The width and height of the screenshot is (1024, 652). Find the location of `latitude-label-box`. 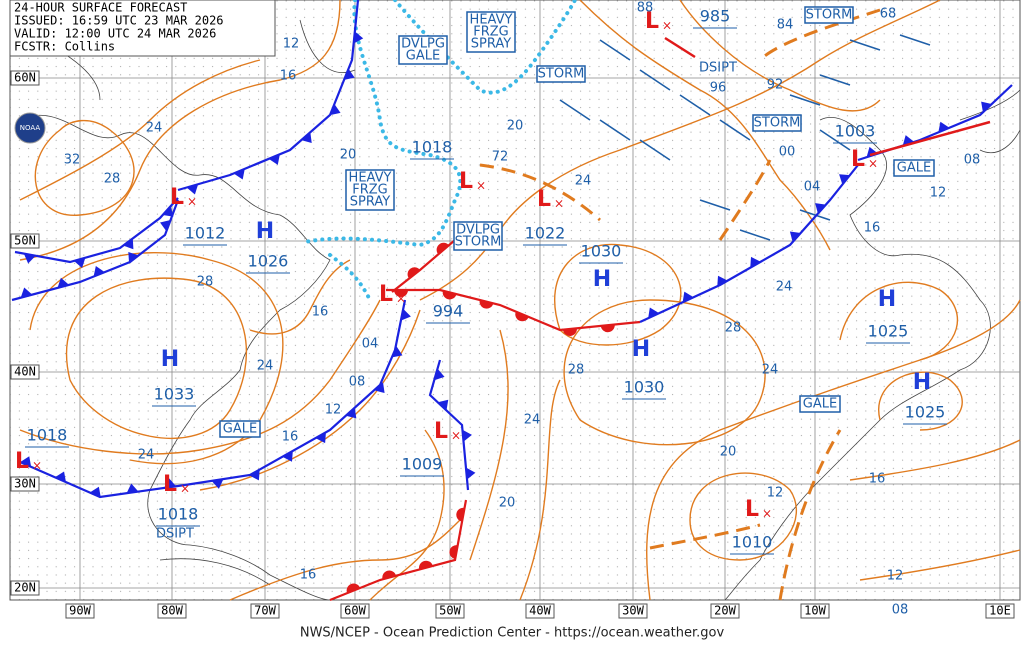

latitude-label-box is located at coordinates (25, 588).